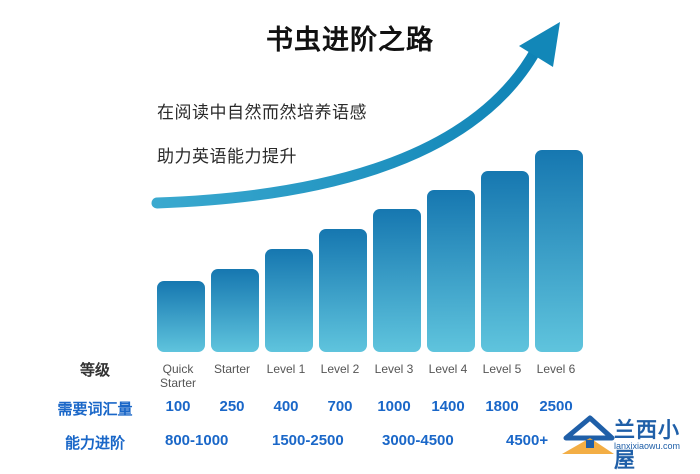  Describe the element at coordinates (181, 316) in the screenshot. I see `bar-quick-starter` at that location.